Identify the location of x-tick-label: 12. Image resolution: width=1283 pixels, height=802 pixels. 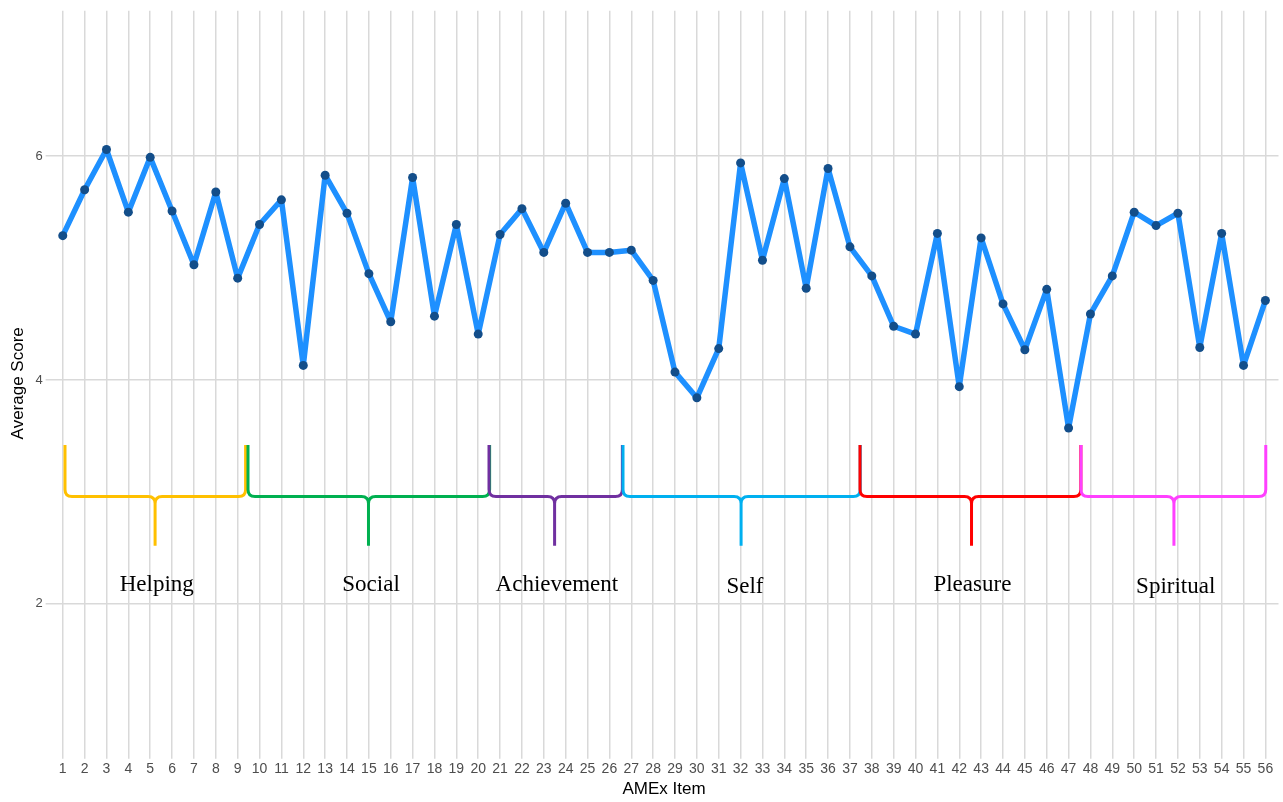
(303, 768).